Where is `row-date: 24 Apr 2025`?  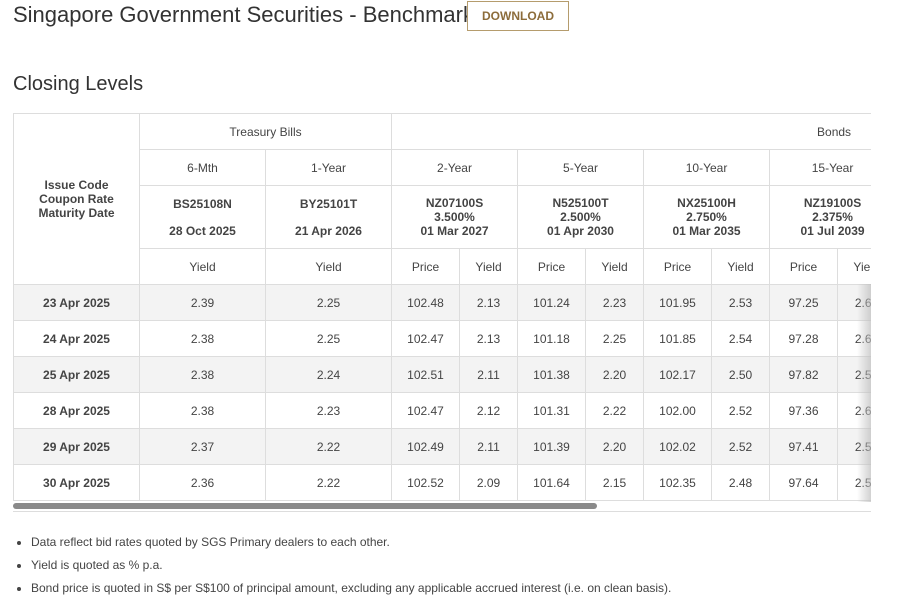 row-date: 24 Apr 2025 is located at coordinates (76, 338).